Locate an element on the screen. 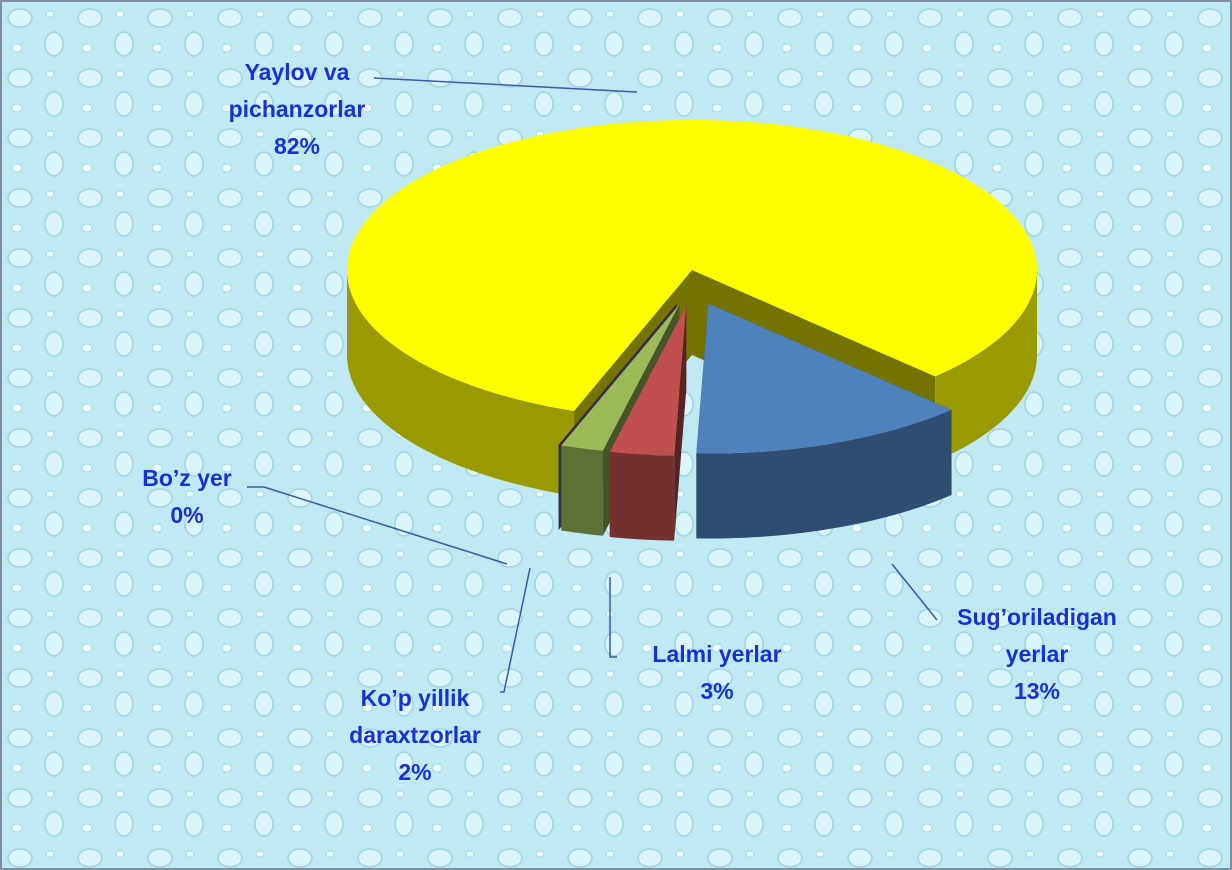 Image resolution: width=1232 pixels, height=870 pixels. data-label: Lalmi yerlar 3% is located at coordinates (717, 672).